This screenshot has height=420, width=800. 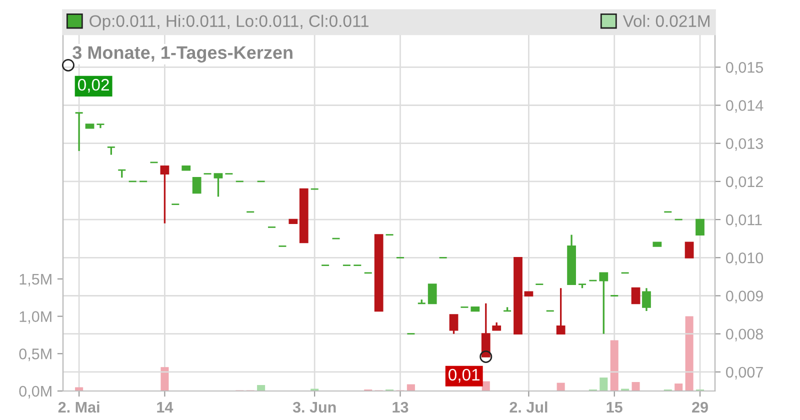 What do you see at coordinates (745, 259) in the screenshot?
I see `y-tick-label: 0,010` at bounding box center [745, 259].